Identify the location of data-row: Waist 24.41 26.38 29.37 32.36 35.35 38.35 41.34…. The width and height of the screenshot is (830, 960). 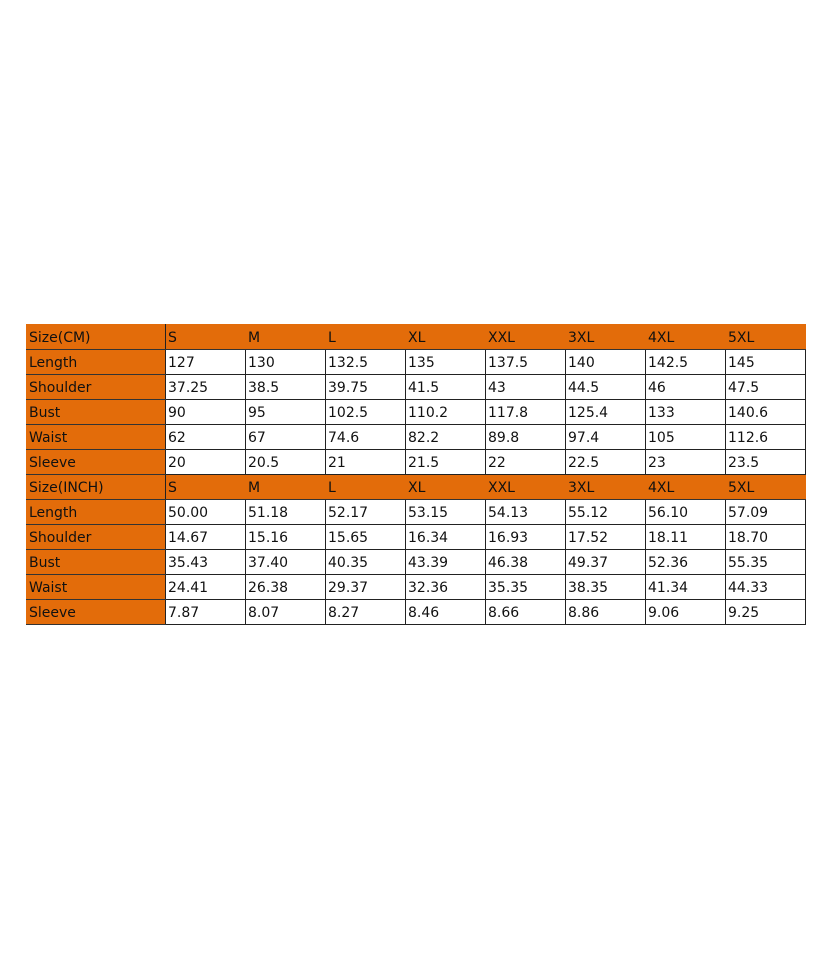
(416, 587).